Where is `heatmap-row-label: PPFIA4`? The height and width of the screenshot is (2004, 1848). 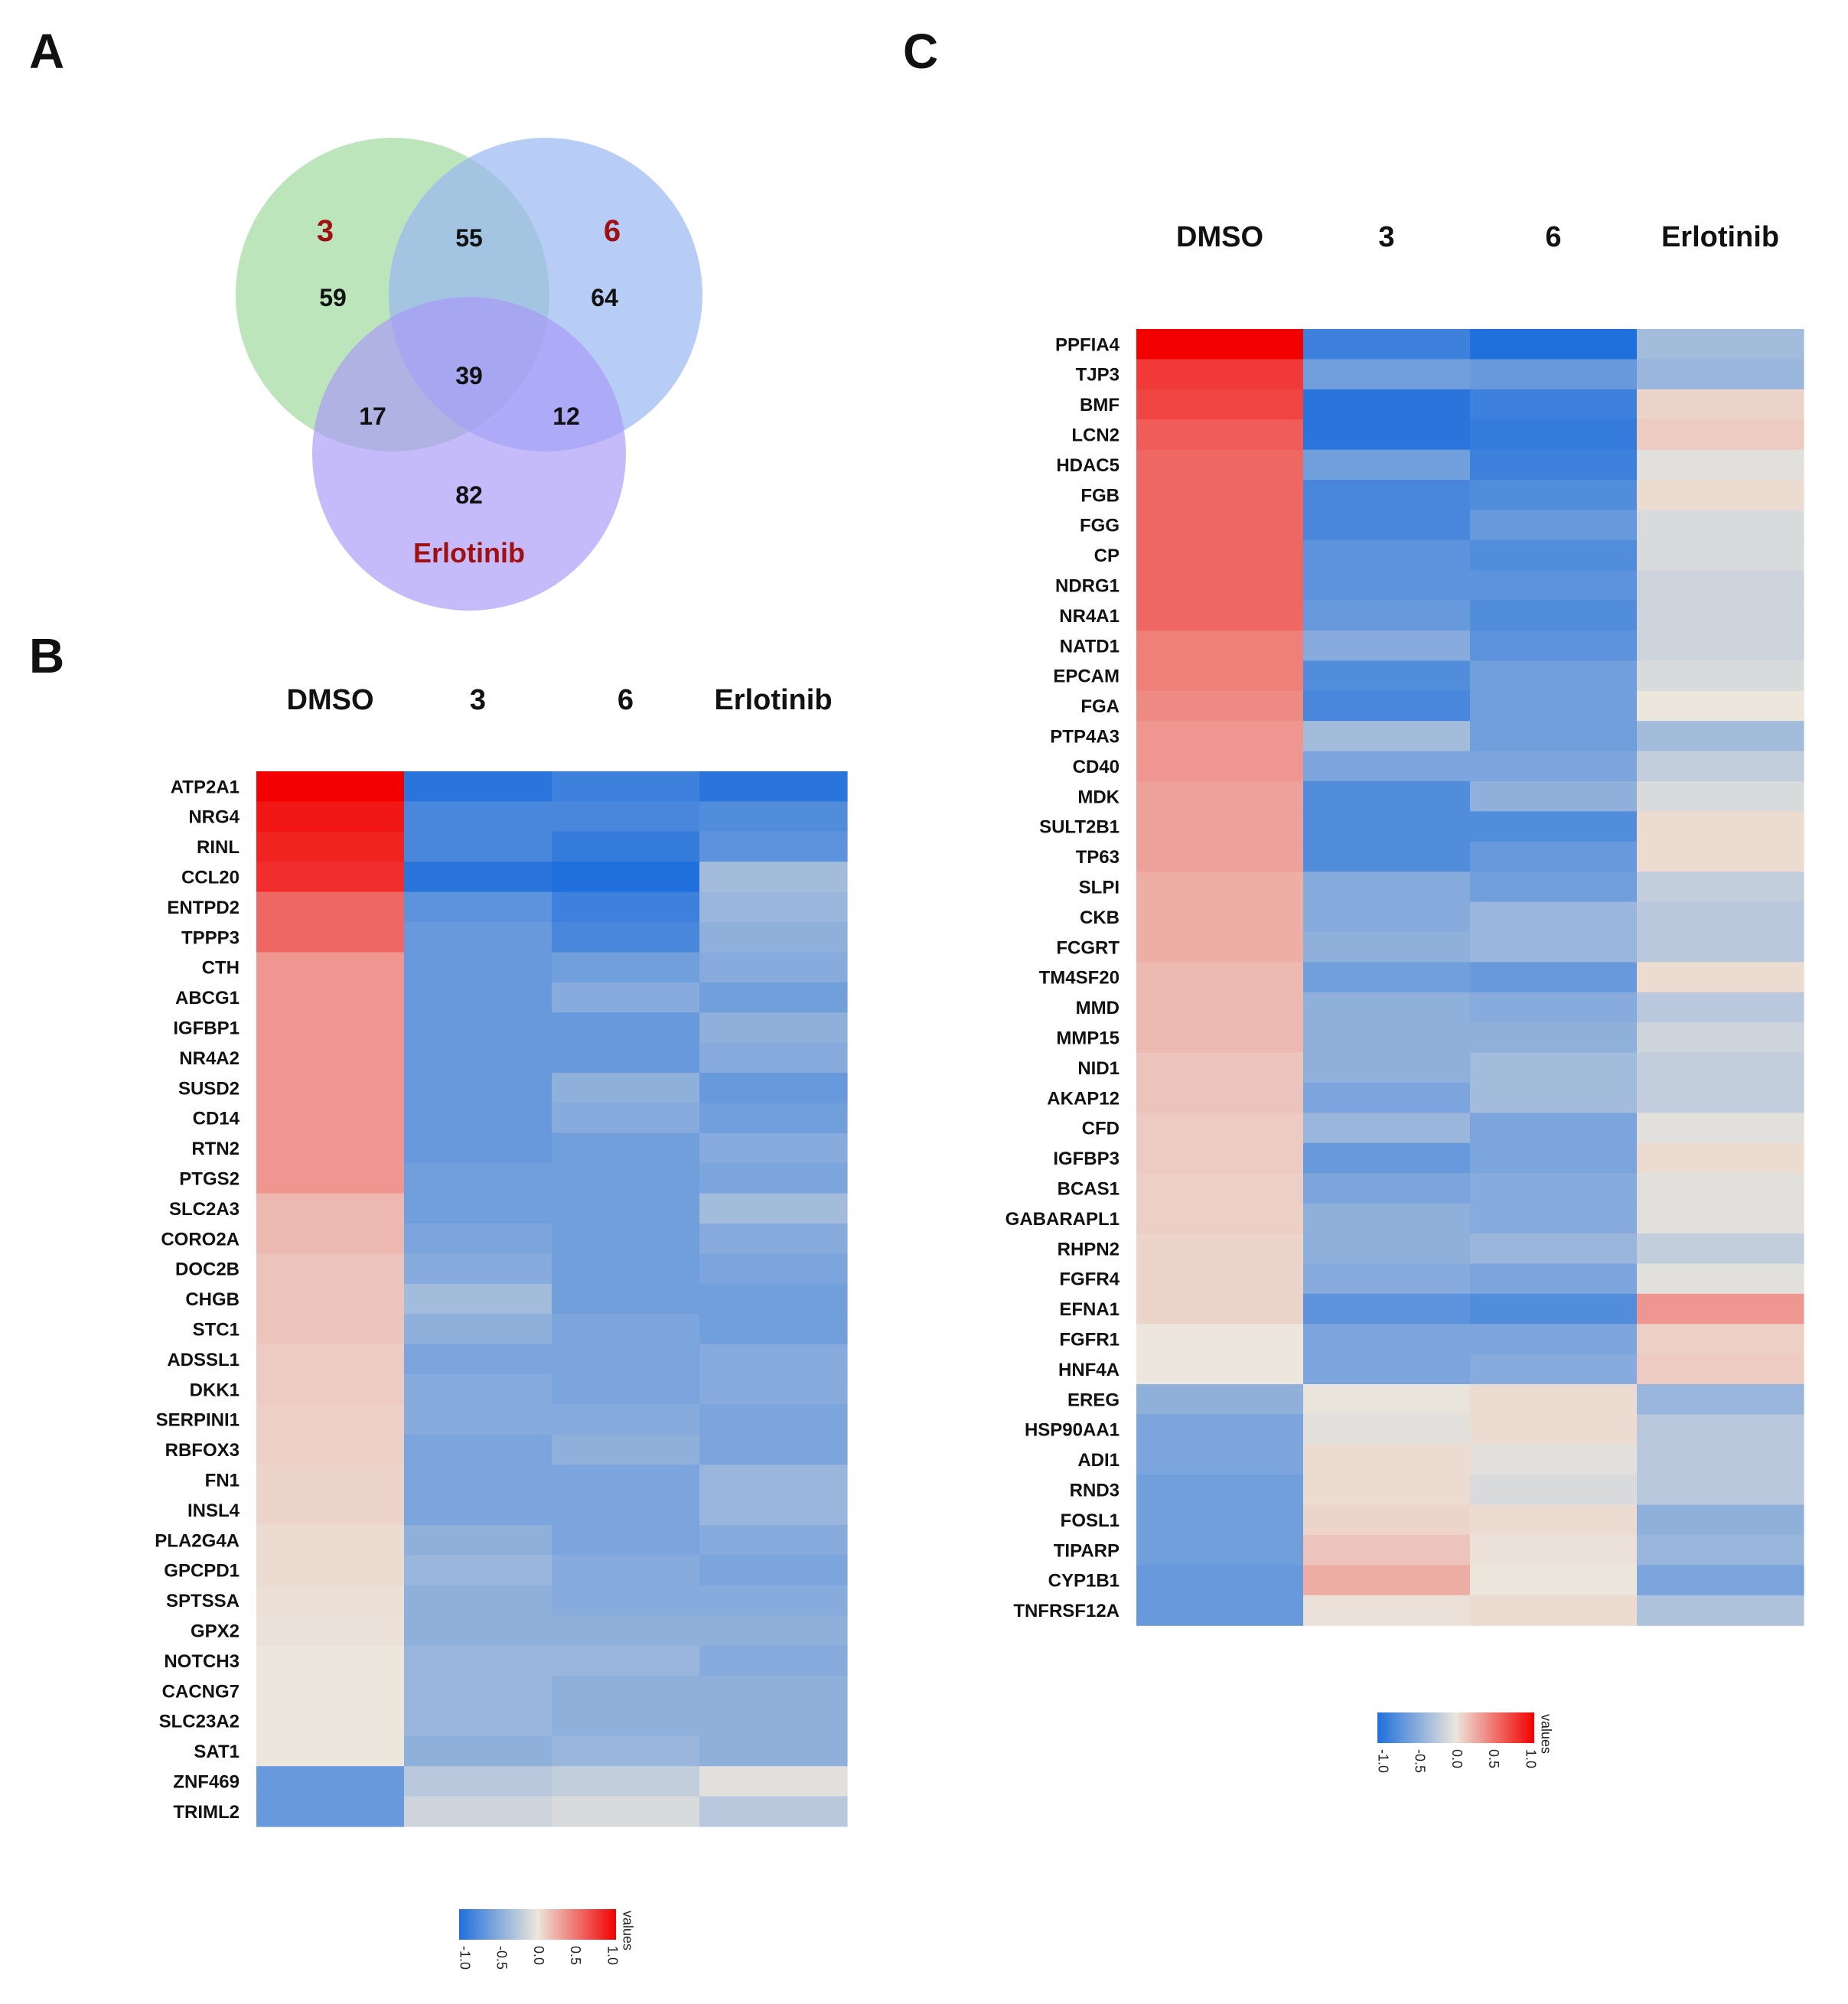 heatmap-row-label: PPFIA4 is located at coordinates (1087, 344).